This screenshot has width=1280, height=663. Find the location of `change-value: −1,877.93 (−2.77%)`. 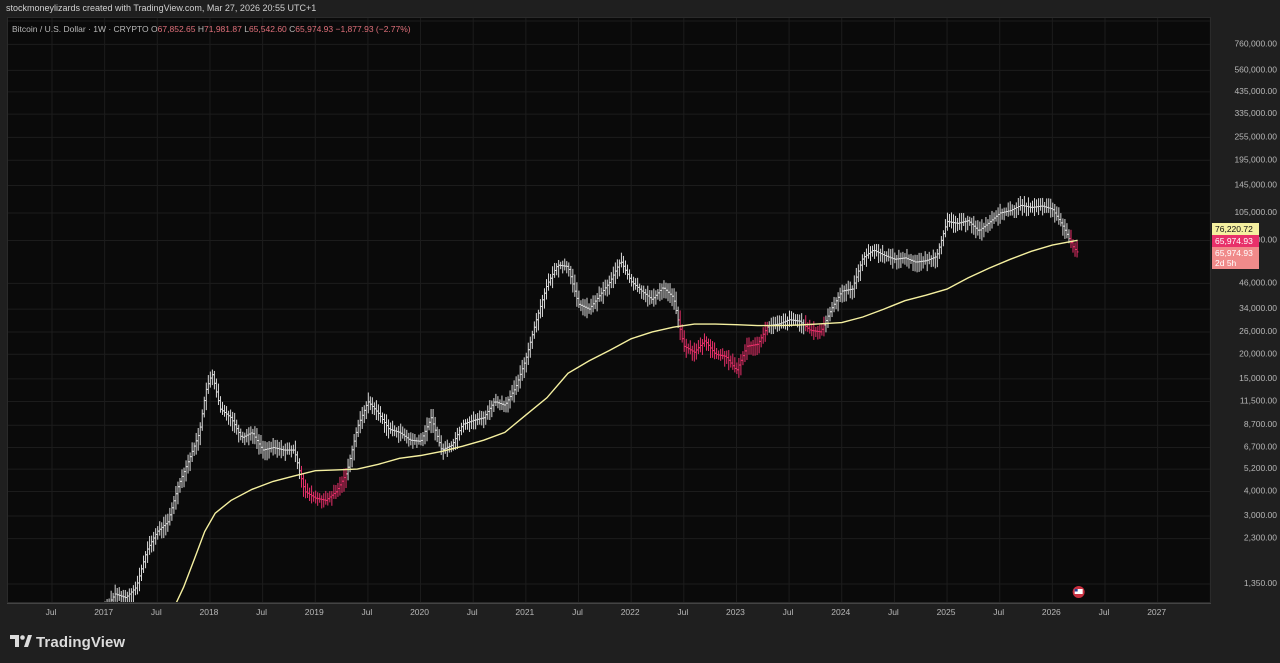

change-value: −1,877.93 (−2.77%) is located at coordinates (373, 29).